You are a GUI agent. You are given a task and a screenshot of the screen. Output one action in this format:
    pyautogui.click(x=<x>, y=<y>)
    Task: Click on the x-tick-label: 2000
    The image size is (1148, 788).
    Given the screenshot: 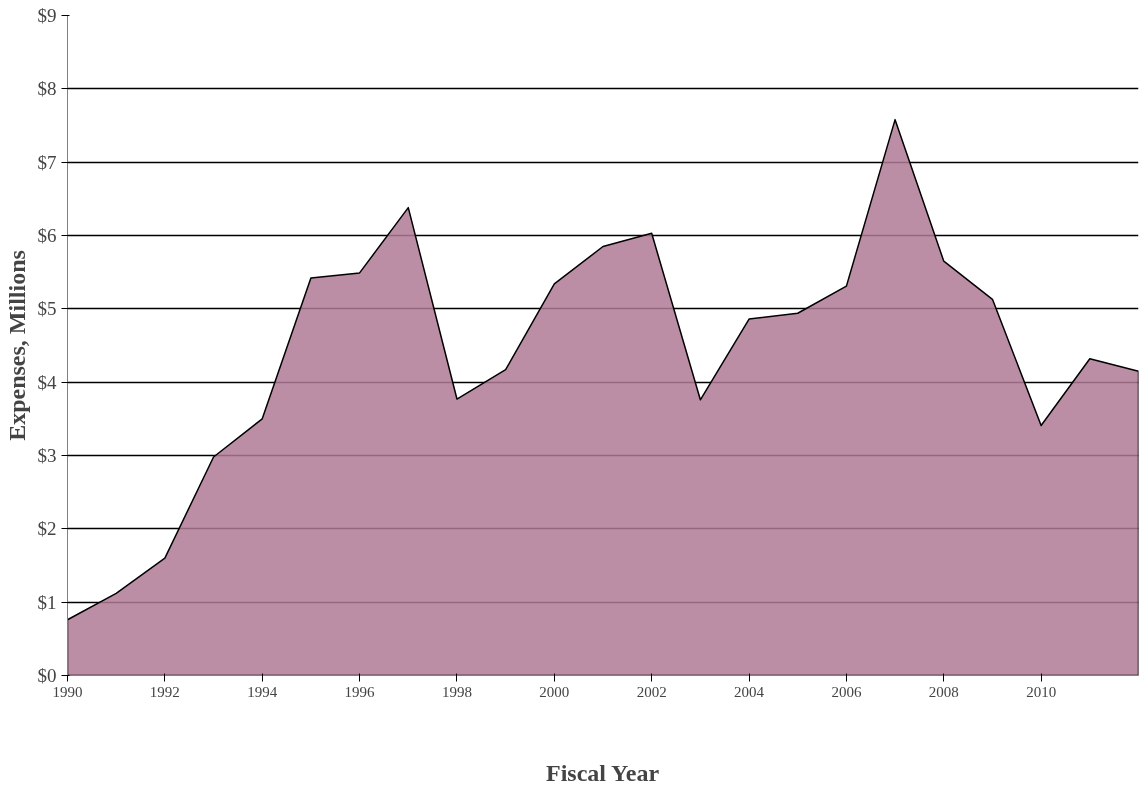 What is the action you would take?
    pyautogui.click(x=554, y=691)
    